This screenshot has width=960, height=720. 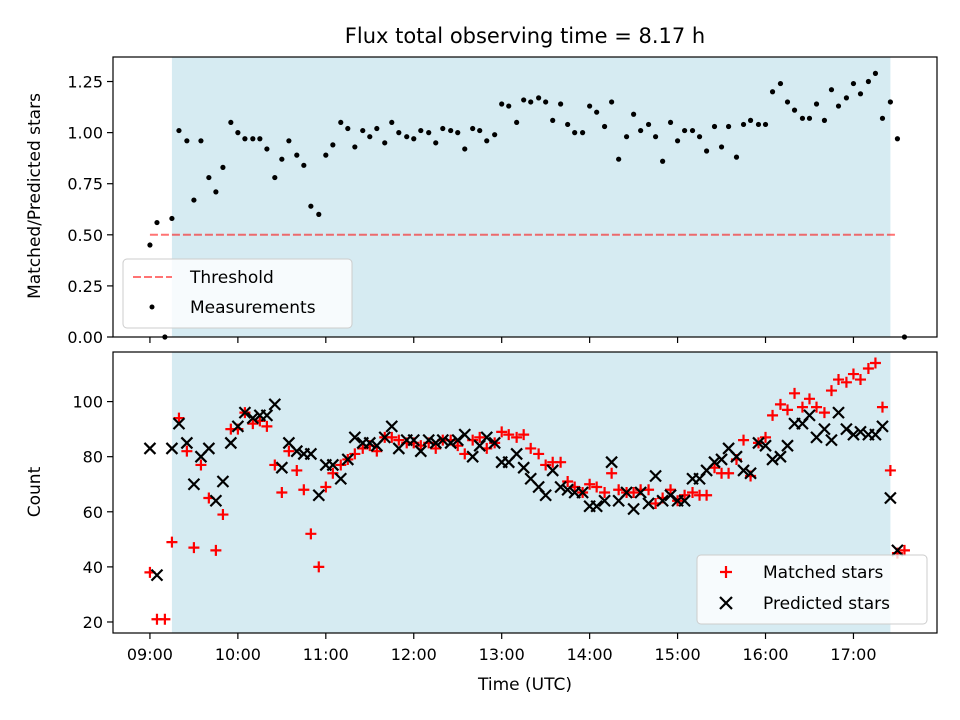 I want to click on bottom-legend: Matched stars Predicted stars, so click(x=812, y=589).